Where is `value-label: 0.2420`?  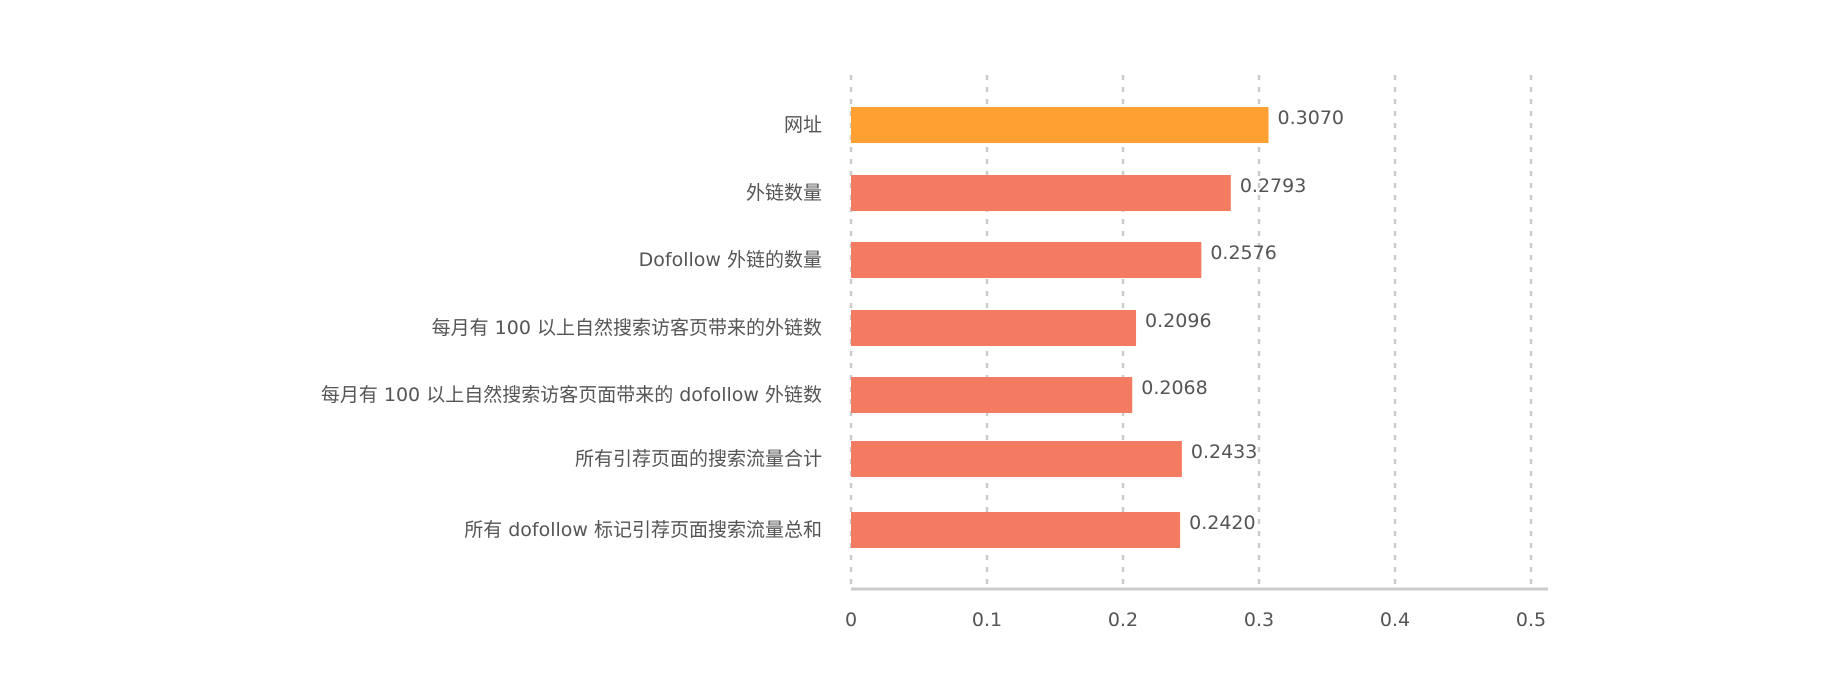 value-label: 0.2420 is located at coordinates (1222, 523).